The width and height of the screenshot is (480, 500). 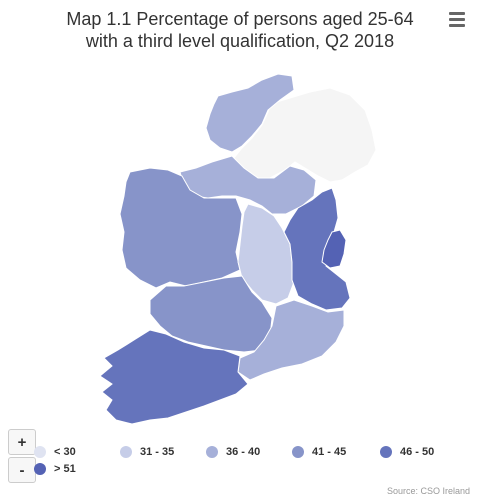 I want to click on legend-item: < 30, so click(x=55, y=452).